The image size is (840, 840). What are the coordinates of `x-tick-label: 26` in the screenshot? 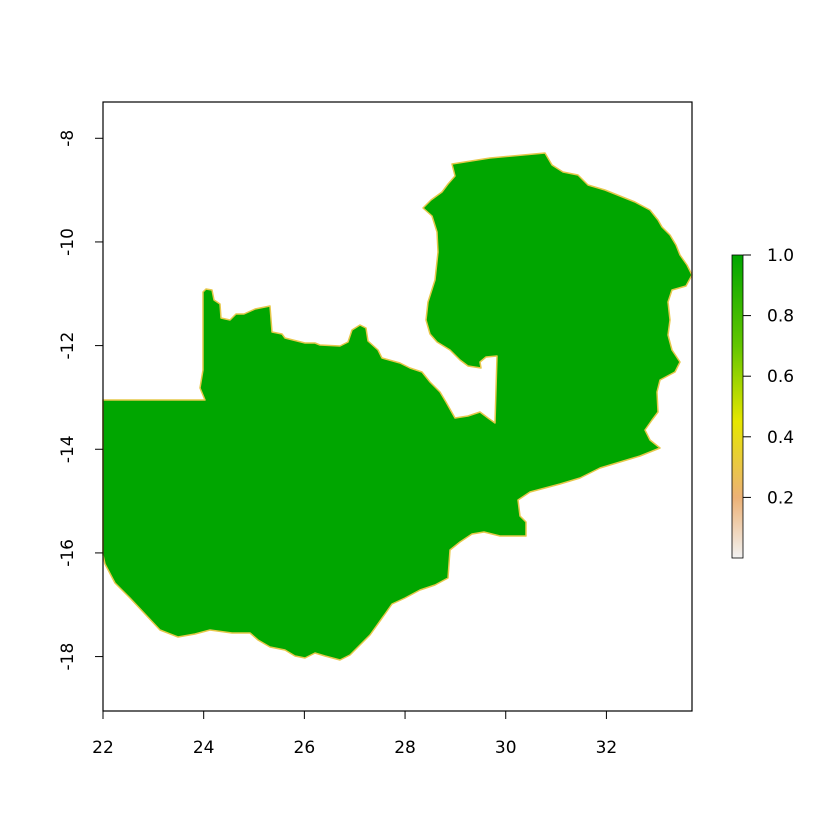 It's located at (305, 748).